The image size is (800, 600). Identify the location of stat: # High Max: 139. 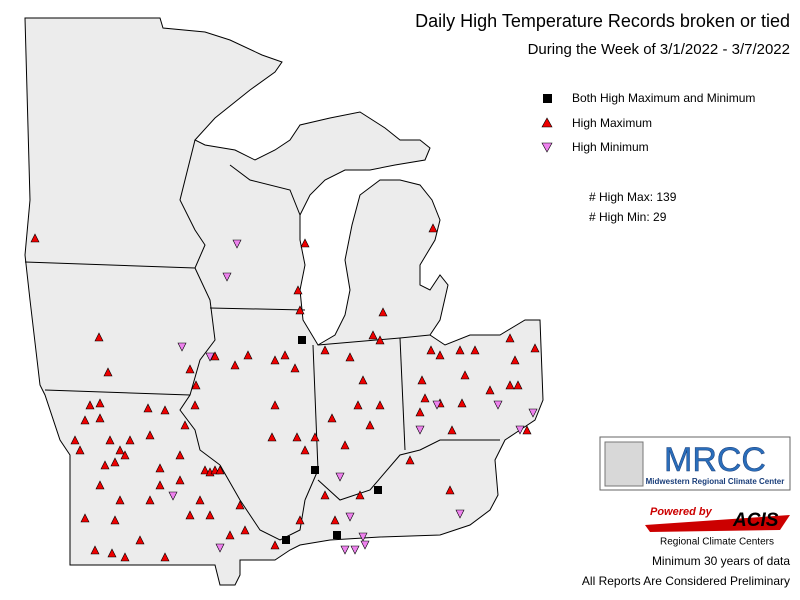
(633, 197).